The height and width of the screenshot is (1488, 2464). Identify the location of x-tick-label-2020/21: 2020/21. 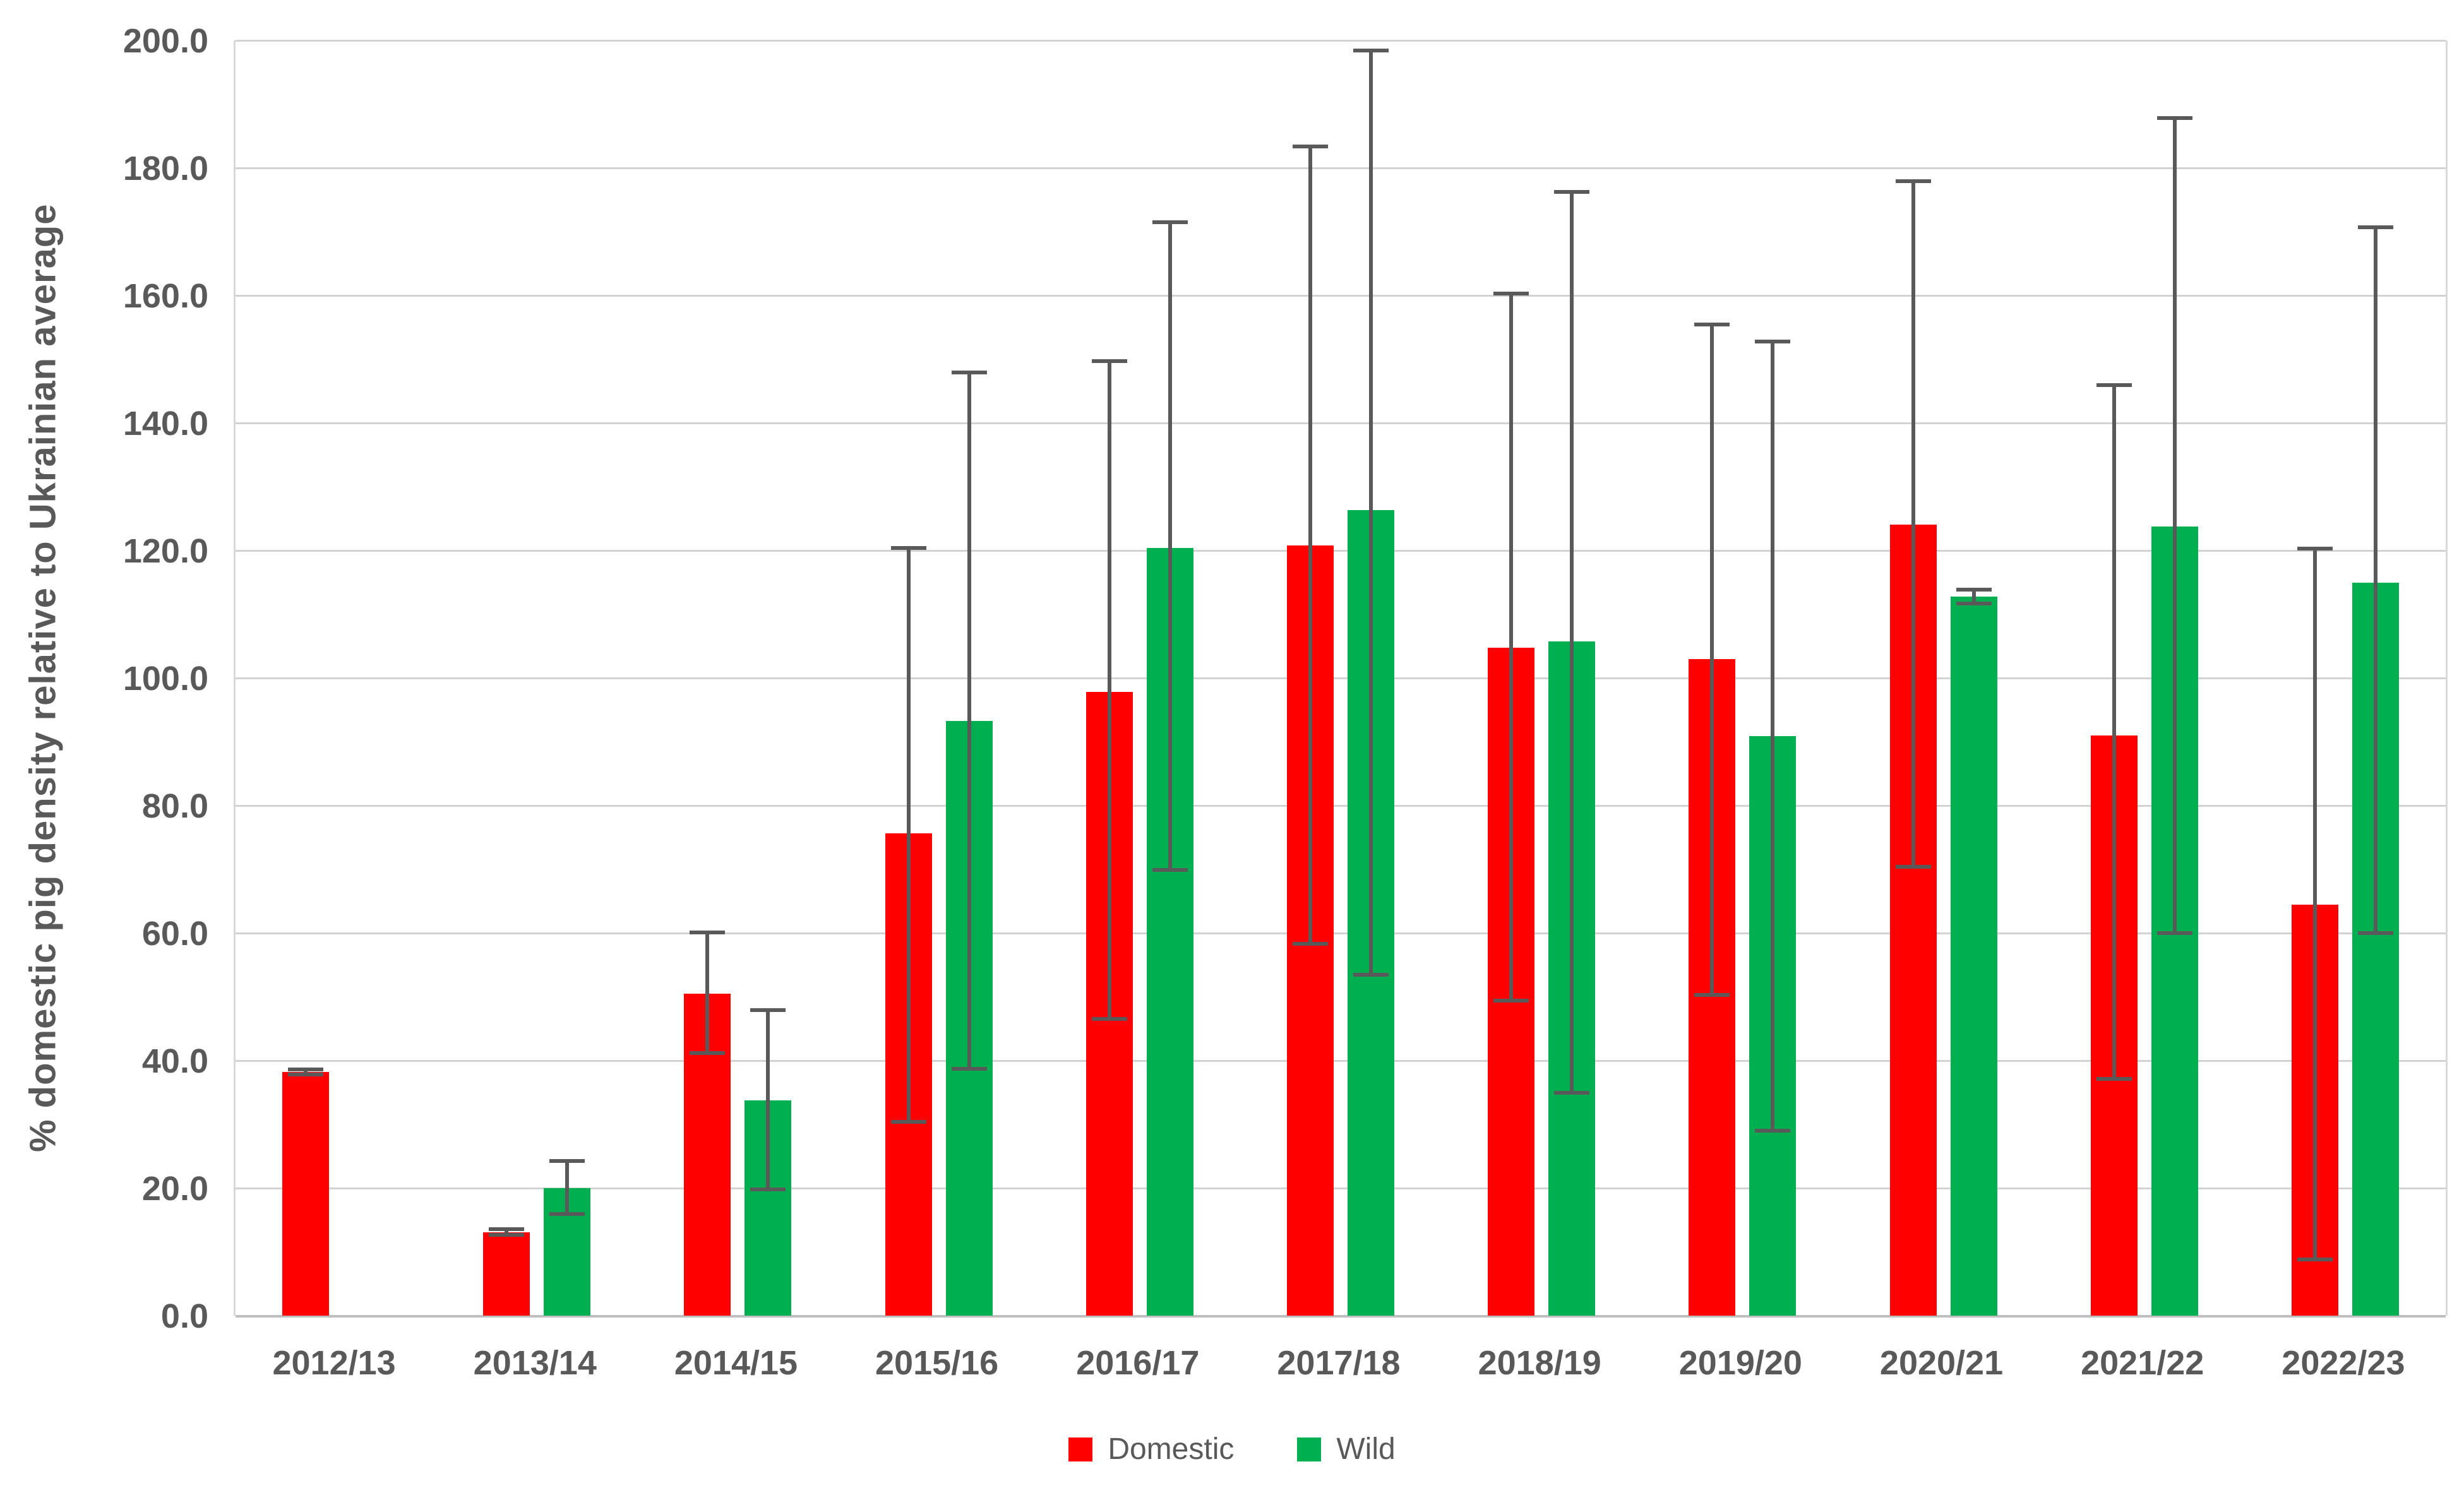
(1941, 1363).